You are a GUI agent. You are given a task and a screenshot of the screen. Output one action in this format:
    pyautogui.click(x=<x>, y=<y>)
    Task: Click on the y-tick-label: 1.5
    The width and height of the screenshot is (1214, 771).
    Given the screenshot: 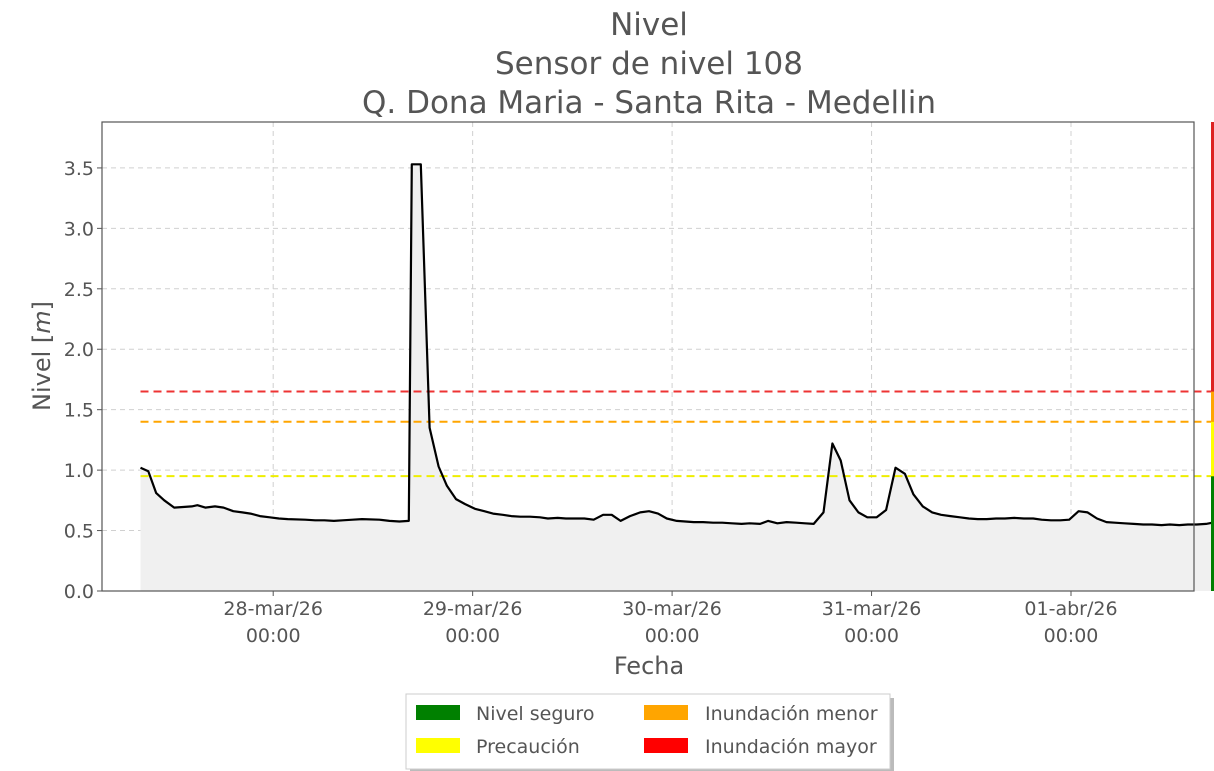 What is the action you would take?
    pyautogui.click(x=79, y=411)
    